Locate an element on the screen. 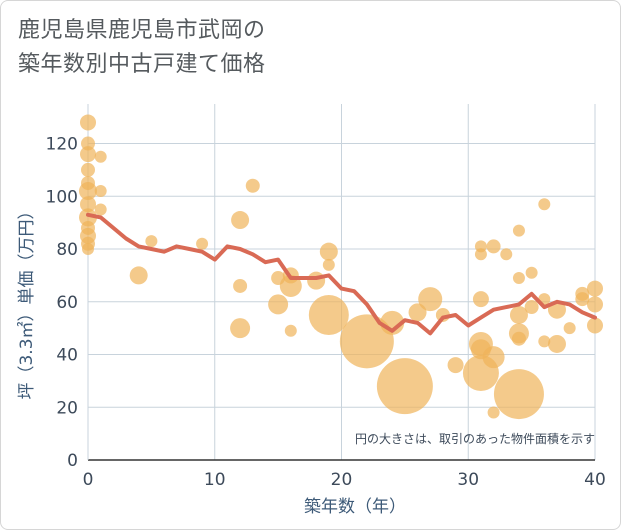 The width and height of the screenshot is (621, 530). y-tick-label: 0 is located at coordinates (72, 461).